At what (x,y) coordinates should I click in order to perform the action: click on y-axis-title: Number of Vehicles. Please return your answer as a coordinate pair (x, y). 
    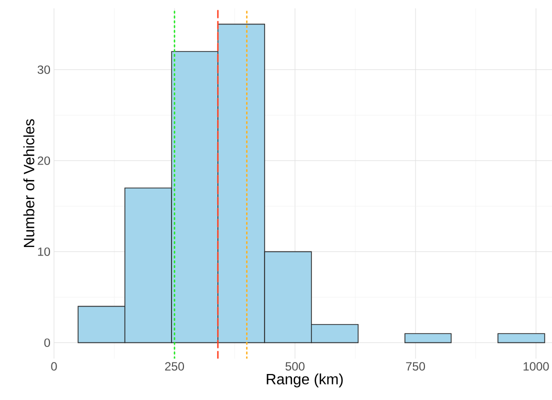
    Looking at the image, I should click on (28, 183).